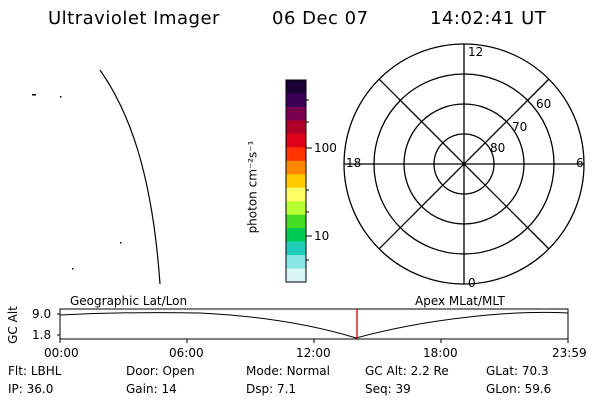  Describe the element at coordinates (502, 371) in the screenshot. I see `status-glat-label: GLat:` at that location.